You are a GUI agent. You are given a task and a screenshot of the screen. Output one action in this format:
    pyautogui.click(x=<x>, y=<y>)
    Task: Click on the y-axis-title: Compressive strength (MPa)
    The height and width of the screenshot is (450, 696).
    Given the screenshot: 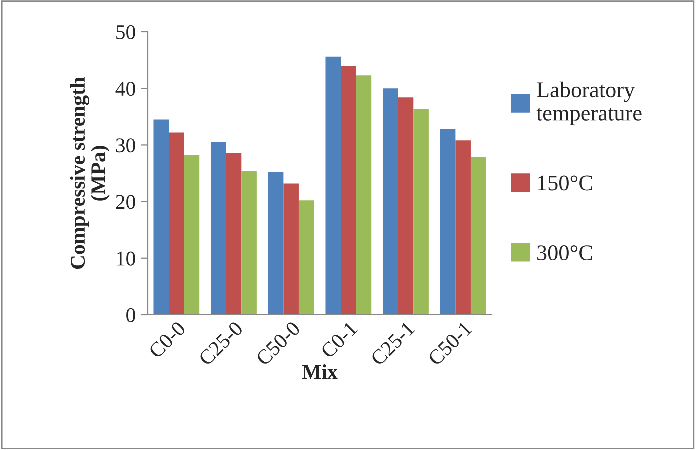 What is the action you would take?
    pyautogui.click(x=90, y=173)
    